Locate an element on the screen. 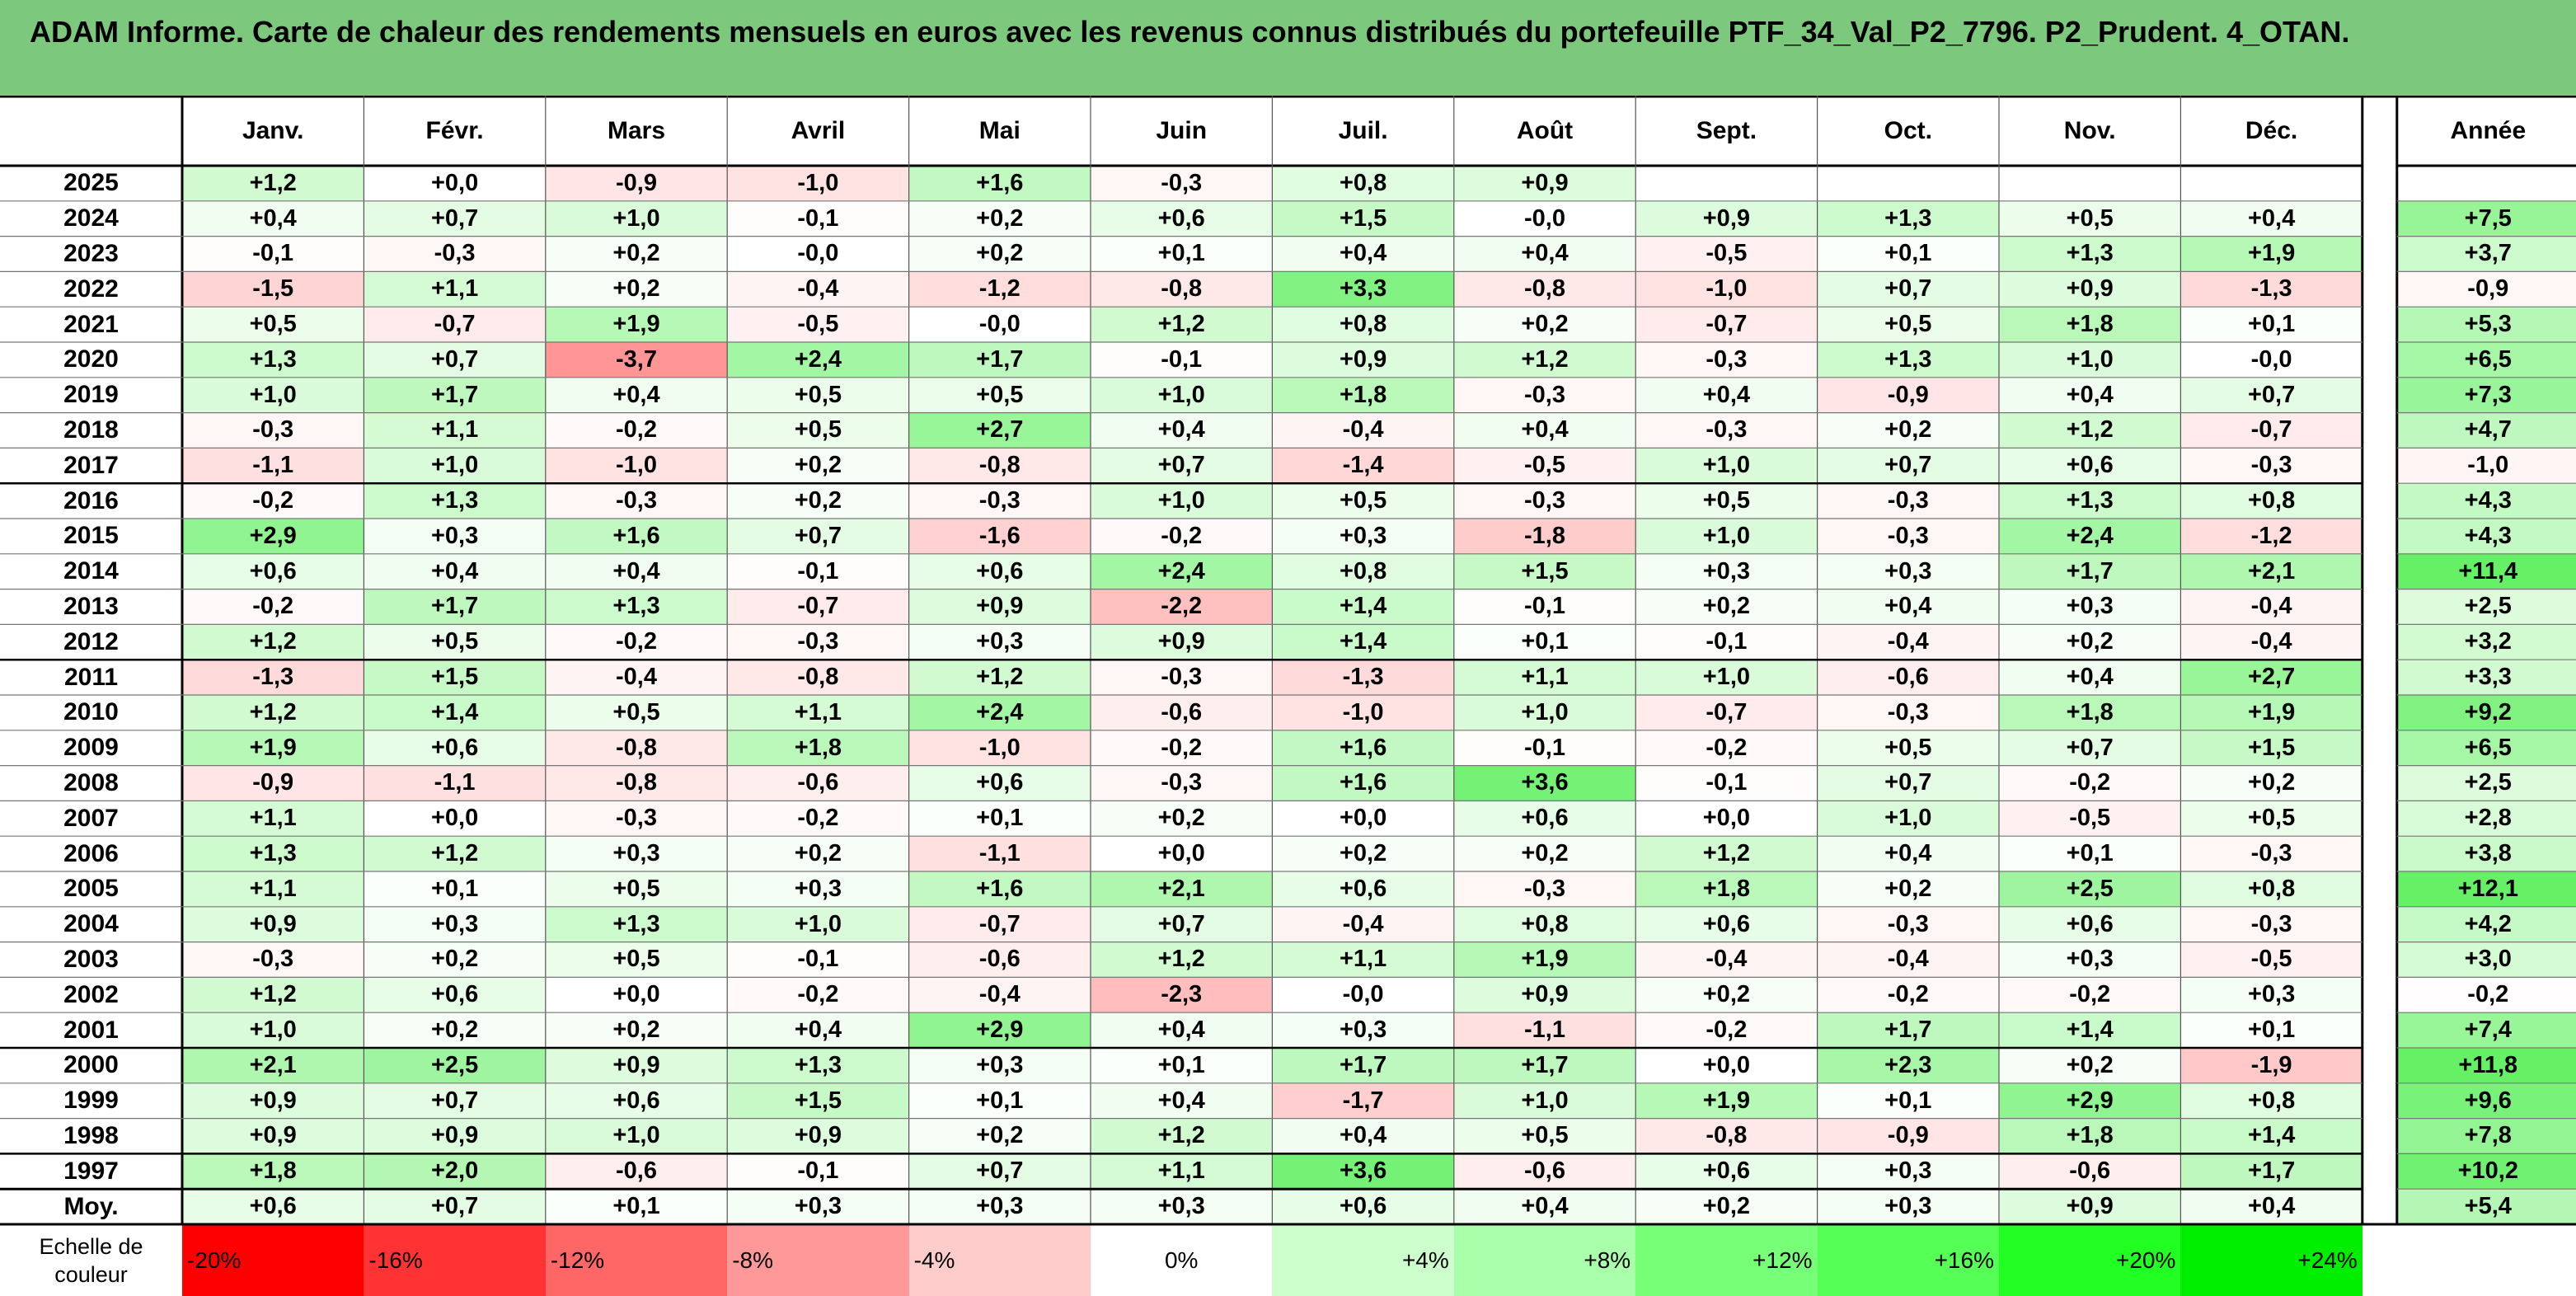  legend-step: +16% is located at coordinates (1908, 1260).